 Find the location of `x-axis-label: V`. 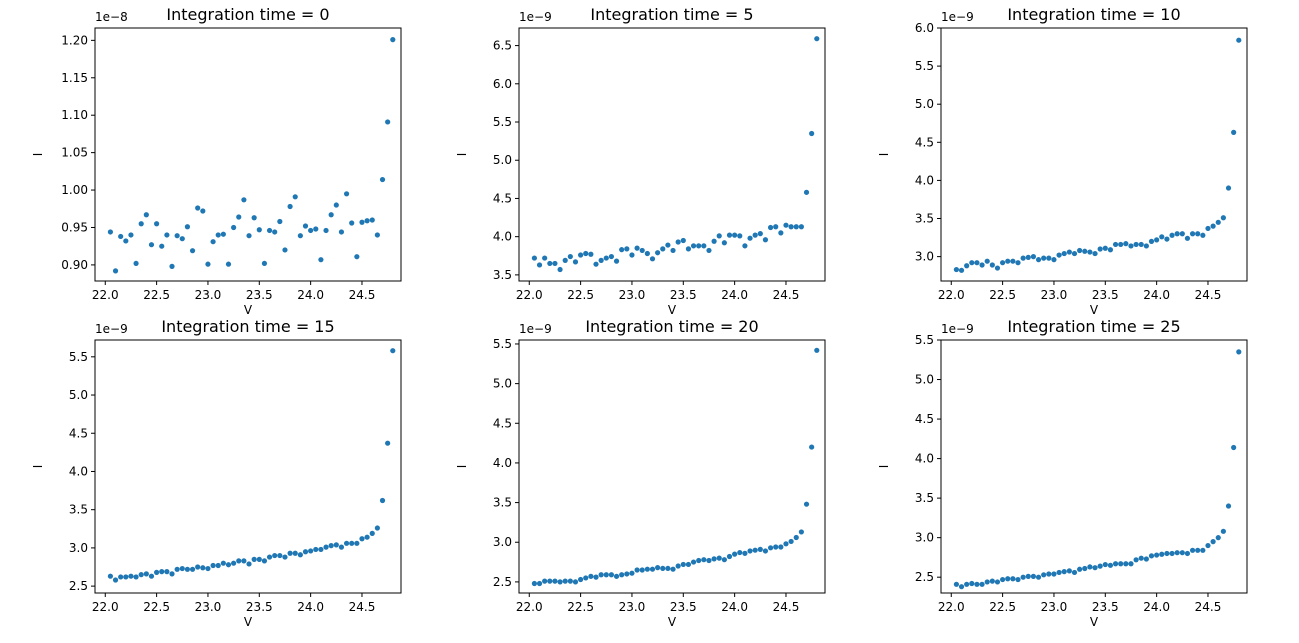

x-axis-label: V is located at coordinates (672, 622).